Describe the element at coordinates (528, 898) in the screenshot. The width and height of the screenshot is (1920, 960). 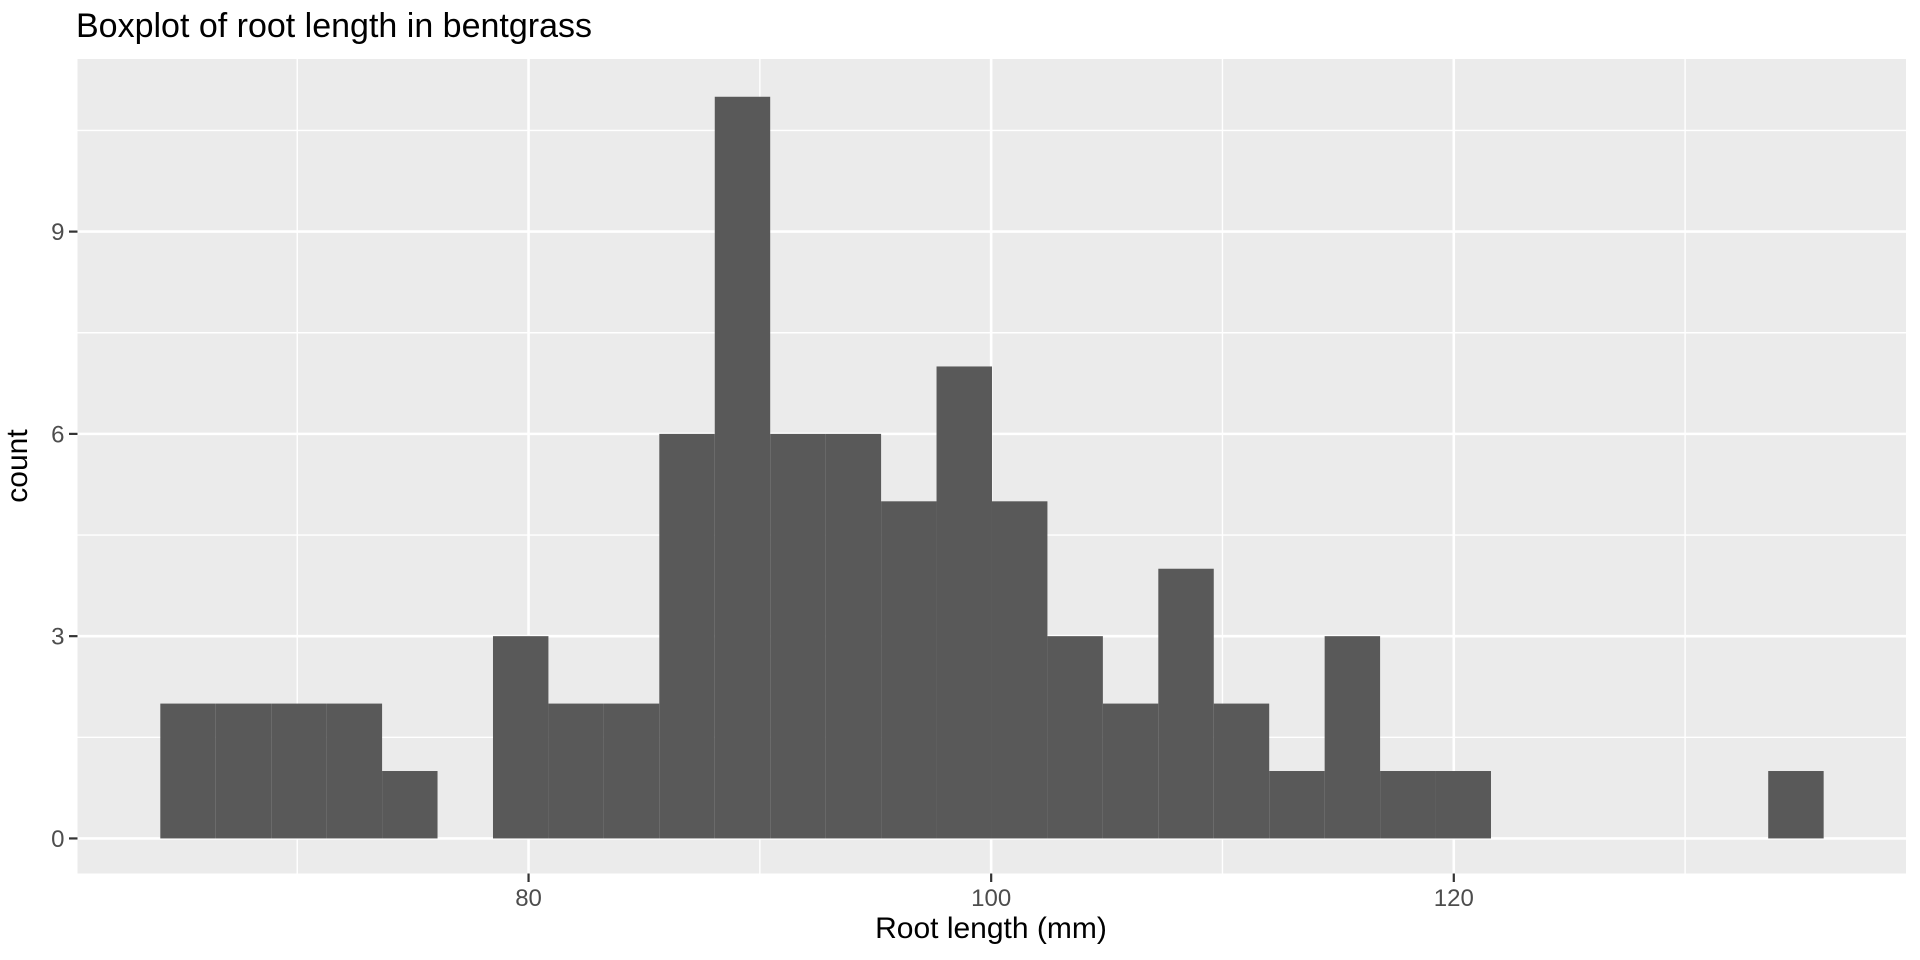
I see `x-tick-label: 80` at that location.